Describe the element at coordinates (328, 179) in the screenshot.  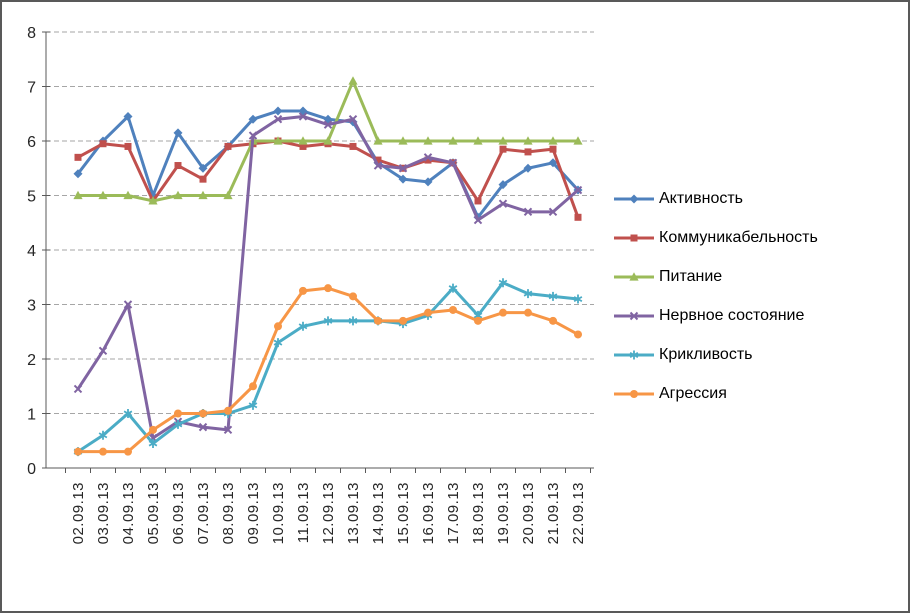
I see `series-line` at that location.